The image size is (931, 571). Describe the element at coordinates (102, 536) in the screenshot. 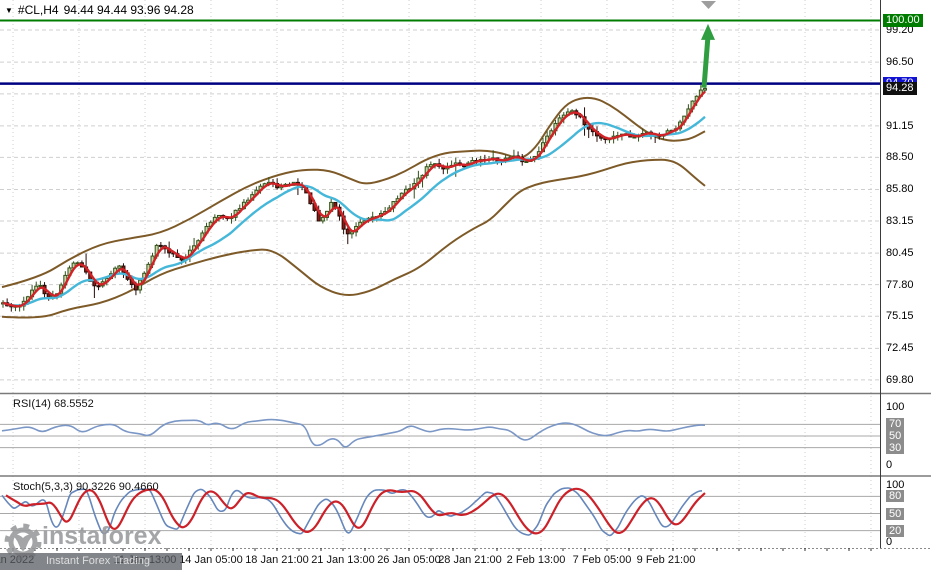

I see `instaforex-wordmark: instaforex` at that location.